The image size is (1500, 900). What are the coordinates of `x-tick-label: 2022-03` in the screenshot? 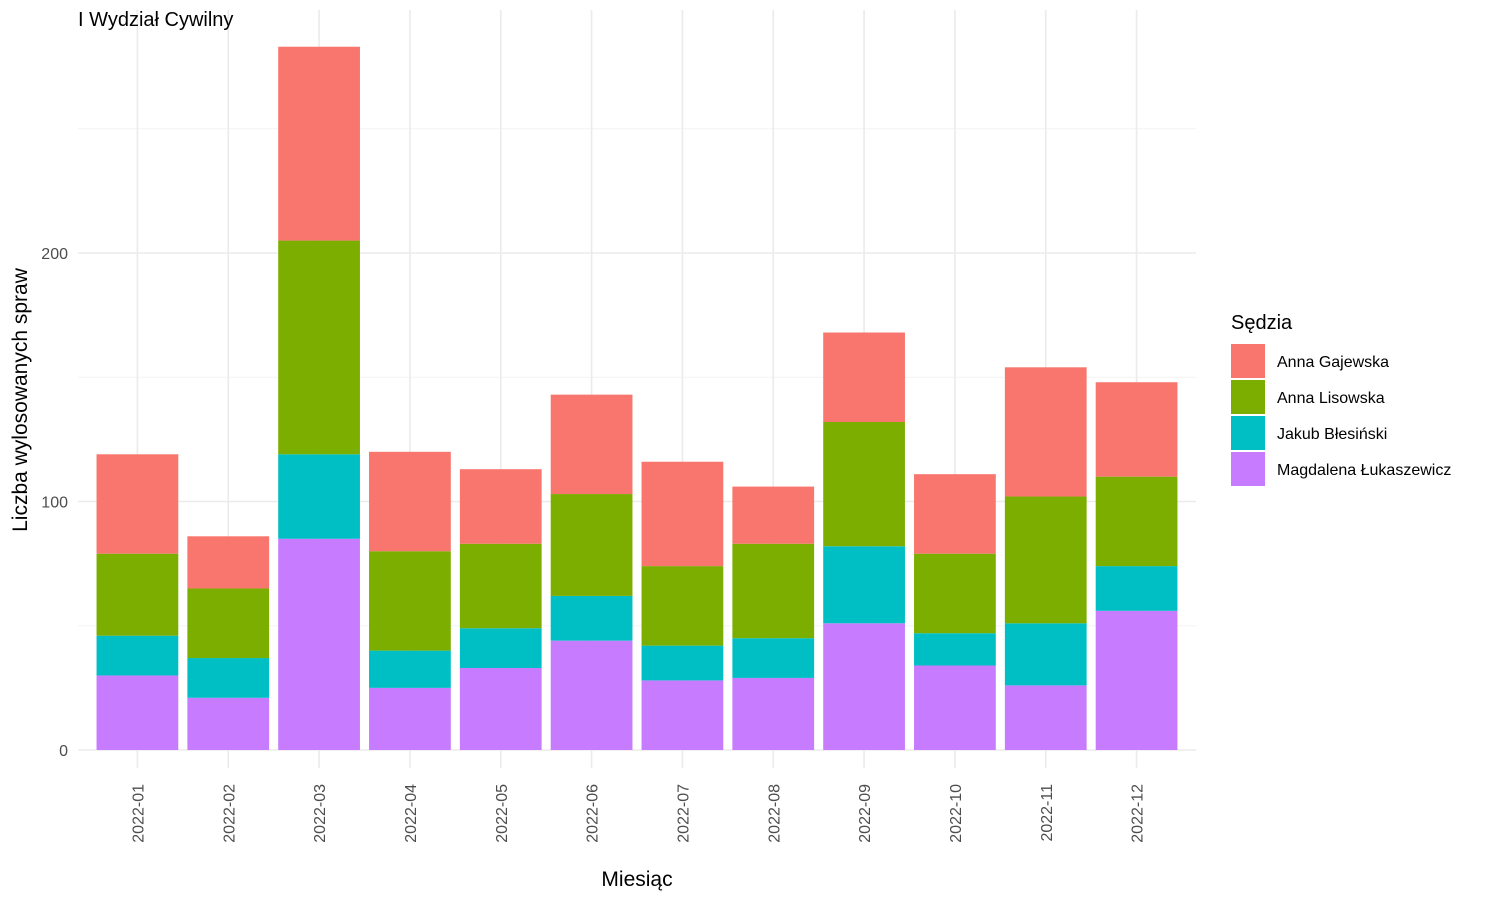 It's located at (320, 813).